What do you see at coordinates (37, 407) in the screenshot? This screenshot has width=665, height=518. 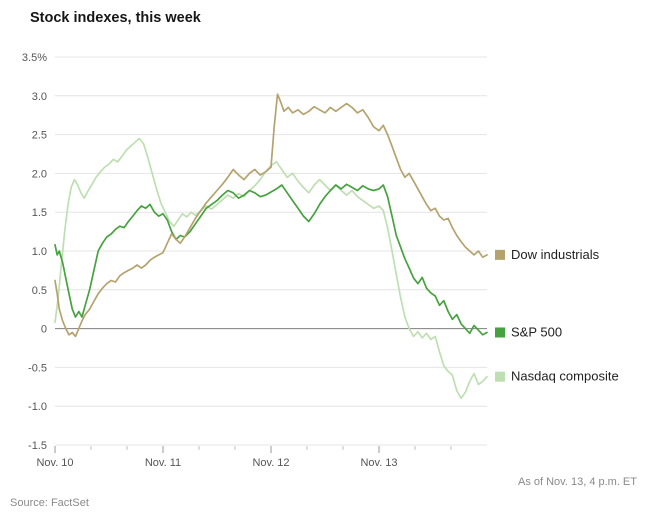 I see `y-tick-label: -1.0` at bounding box center [37, 407].